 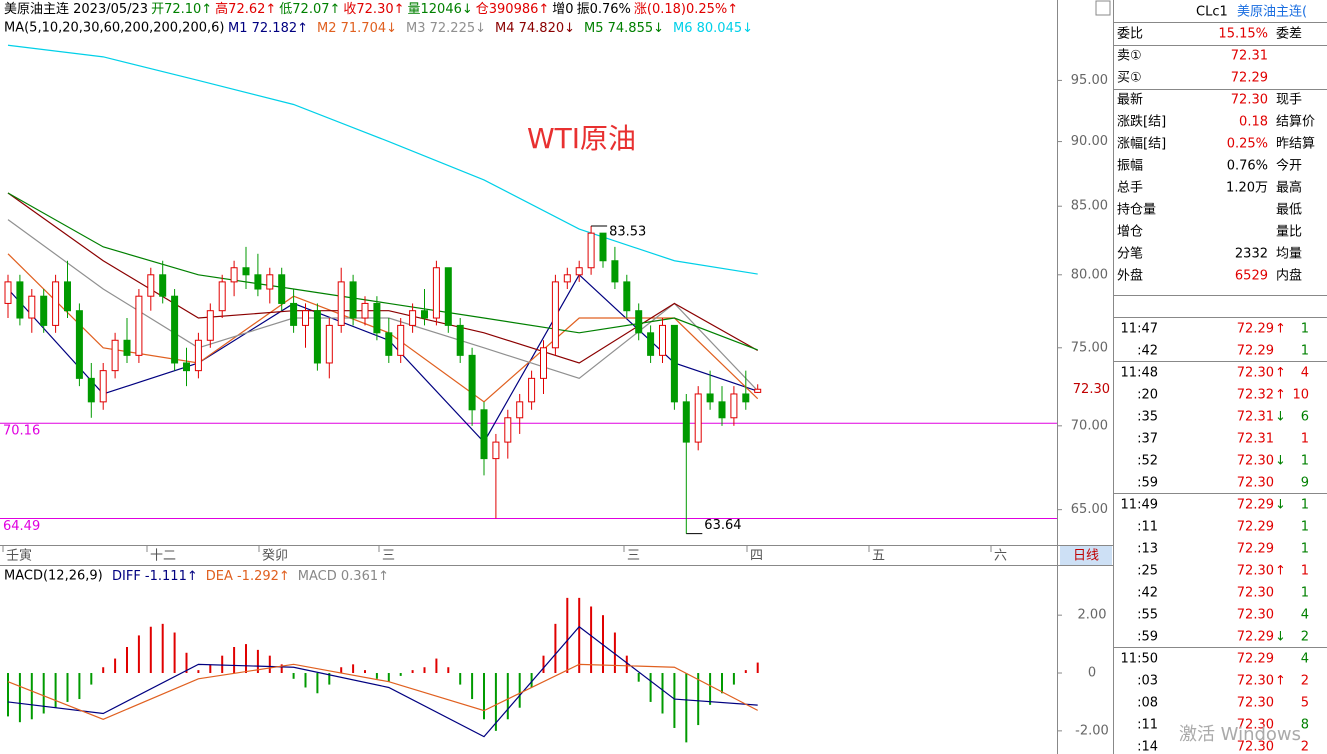 What do you see at coordinates (1130, 34) in the screenshot?
I see `quote-label: 委比` at bounding box center [1130, 34].